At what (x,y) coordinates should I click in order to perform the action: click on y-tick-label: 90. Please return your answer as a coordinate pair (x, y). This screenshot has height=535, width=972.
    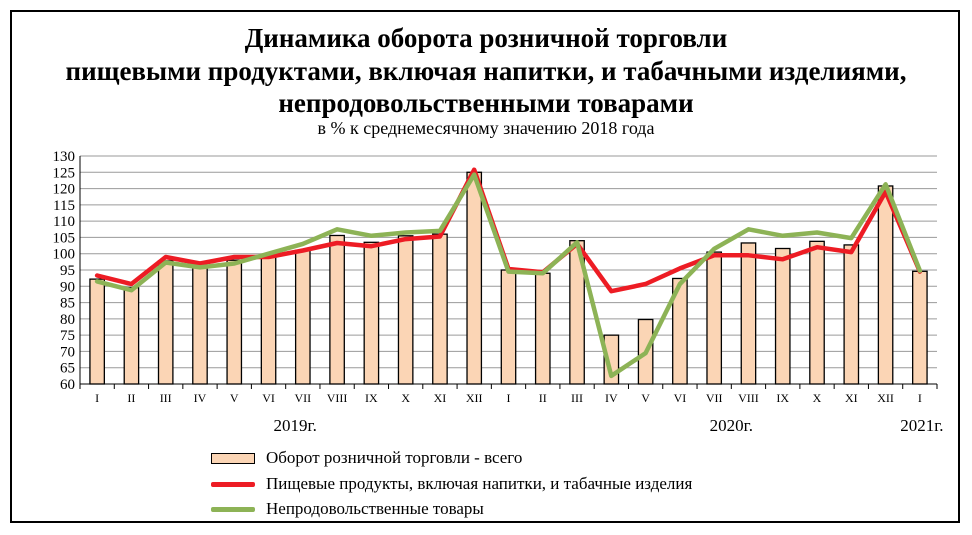
    Looking at the image, I should click on (67, 287).